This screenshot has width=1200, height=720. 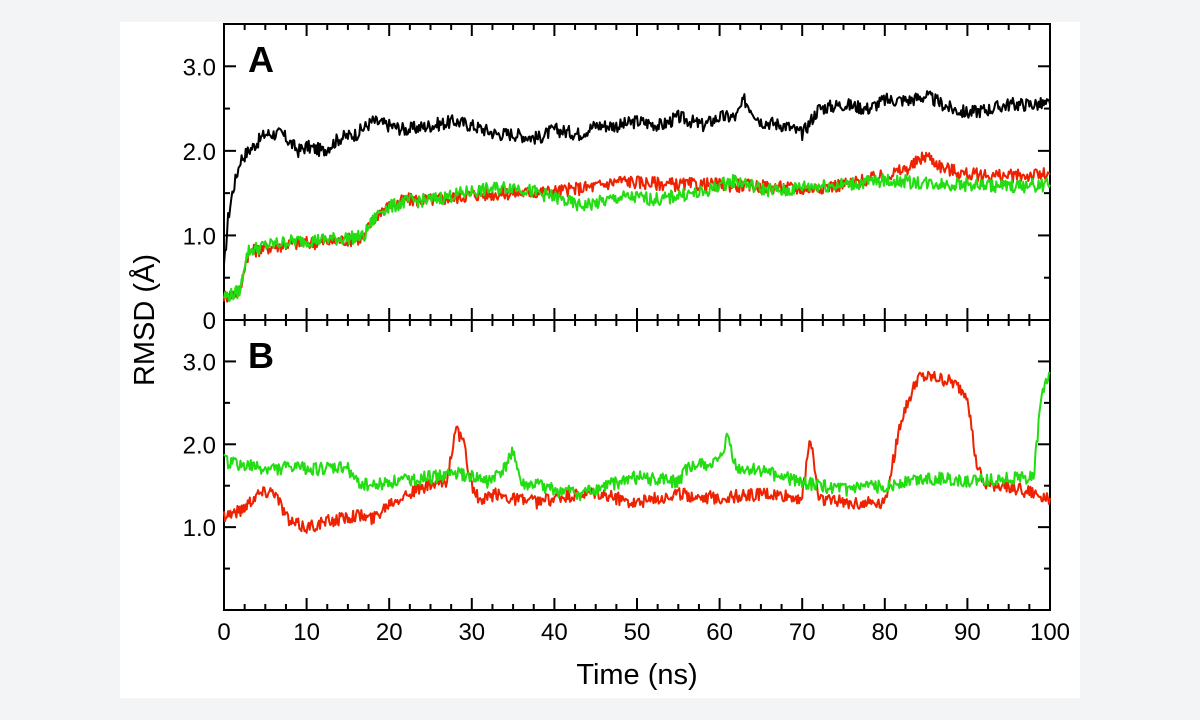 I want to click on y-tick-label: 0, so click(x=209, y=321).